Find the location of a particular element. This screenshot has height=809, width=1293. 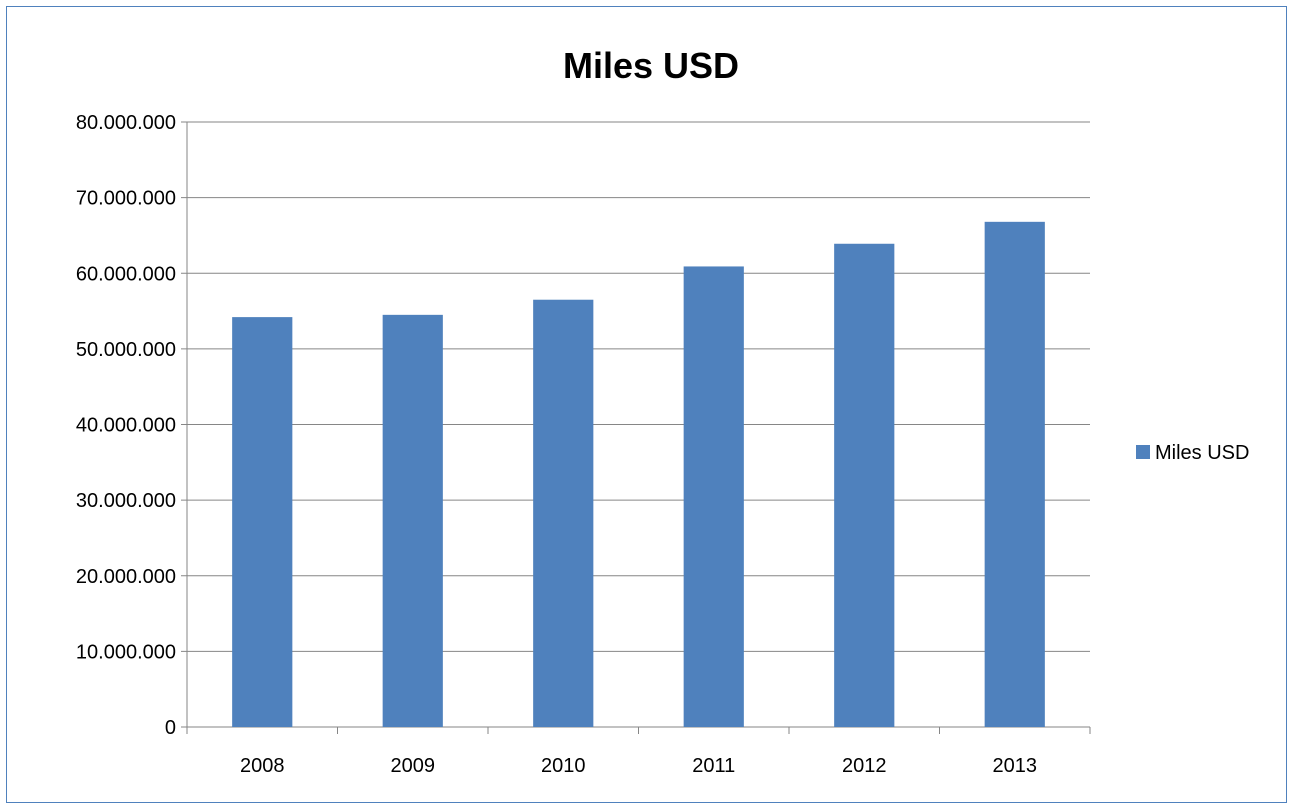

x-axis: 2008 2009 2010 2011 2012 2013 is located at coordinates (638, 751).